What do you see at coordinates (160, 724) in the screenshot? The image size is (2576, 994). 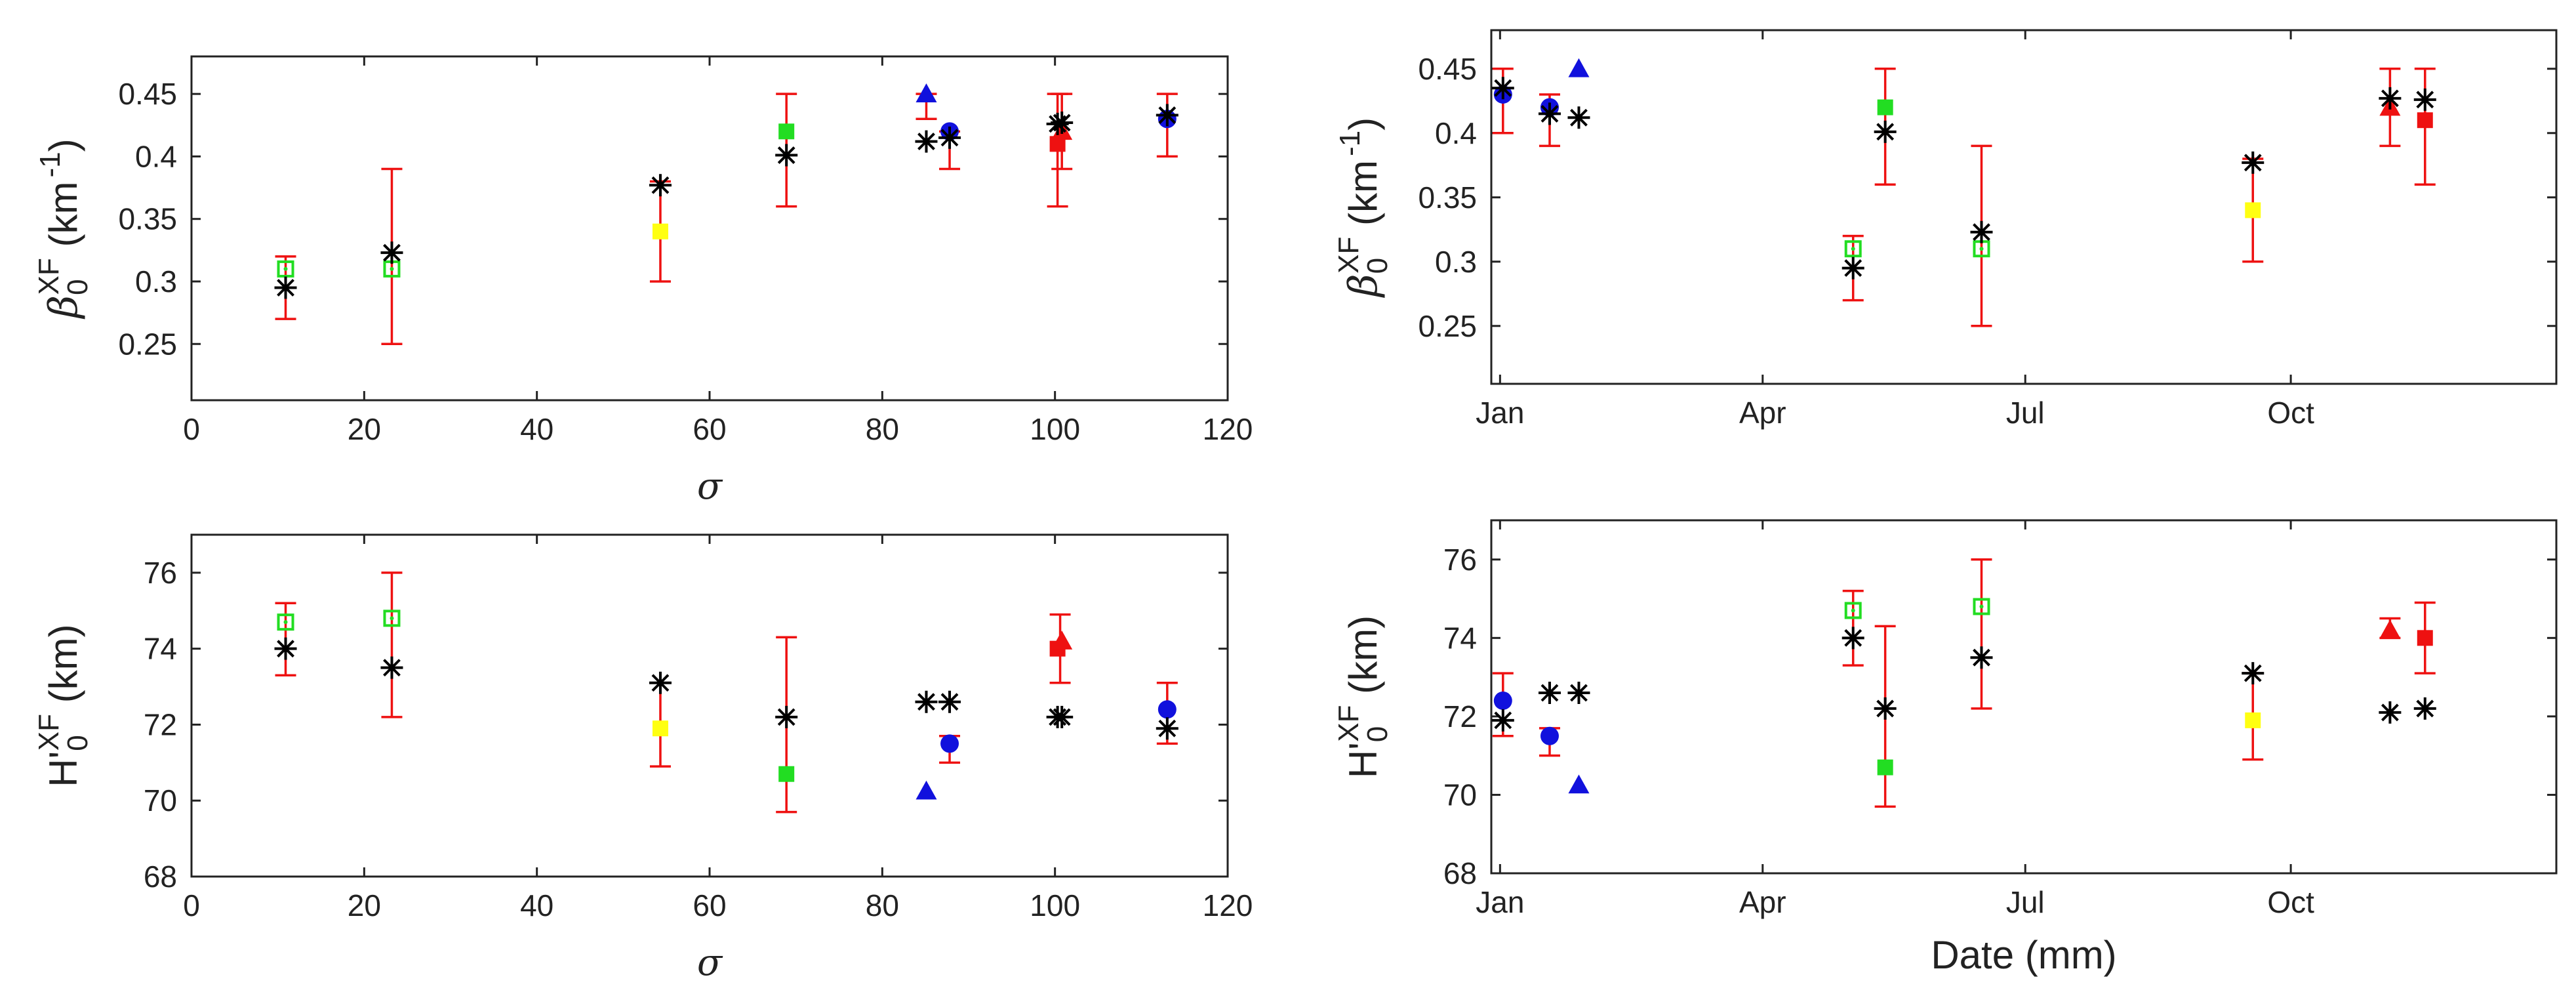 I see `y-tick-label: 72` at bounding box center [160, 724].